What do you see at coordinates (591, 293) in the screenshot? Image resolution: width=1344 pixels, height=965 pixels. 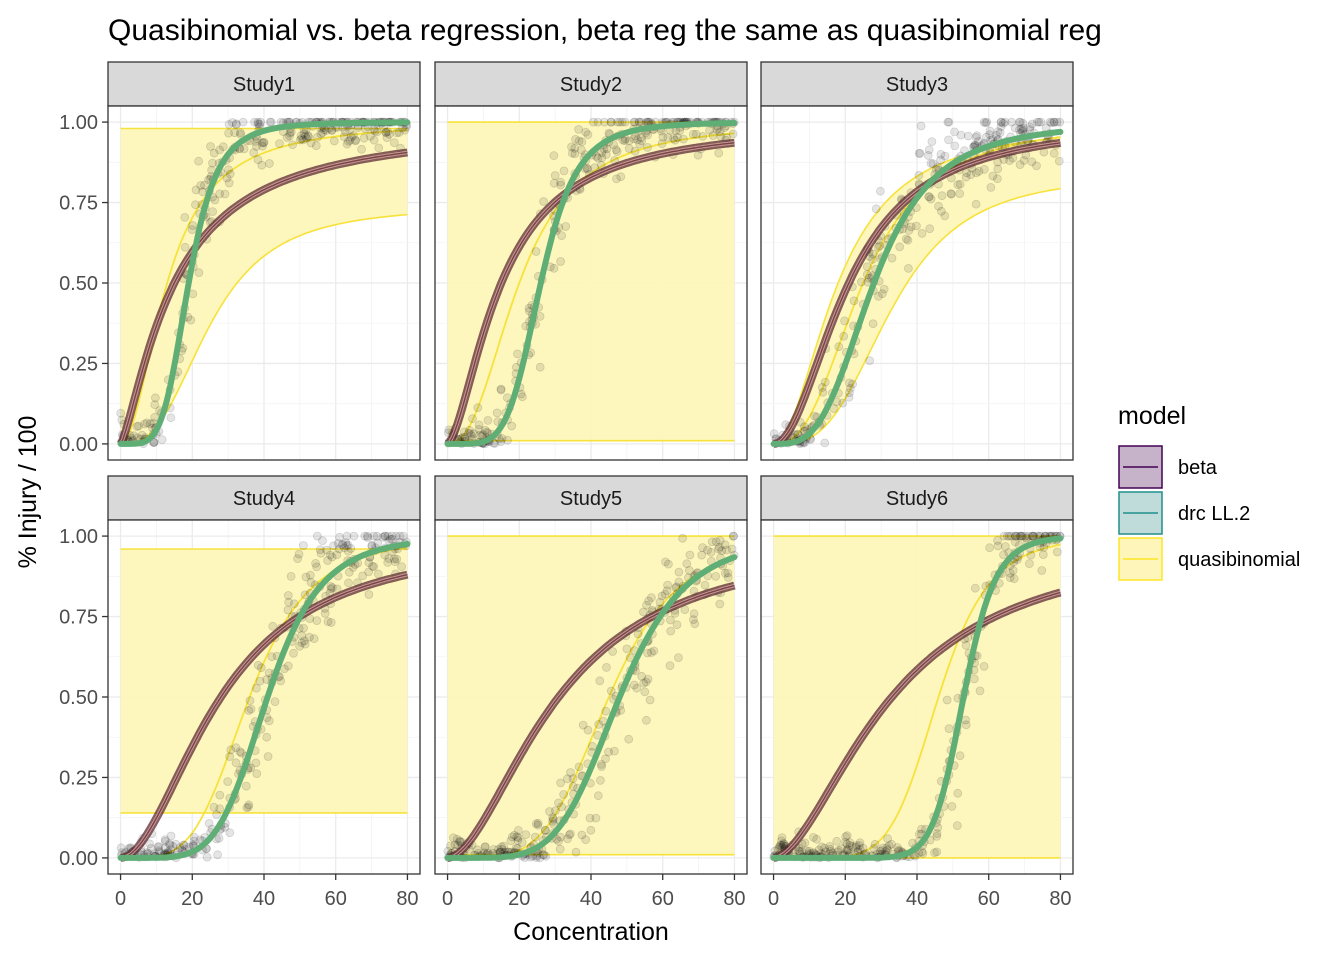 I see `beta-fit-line` at bounding box center [591, 293].